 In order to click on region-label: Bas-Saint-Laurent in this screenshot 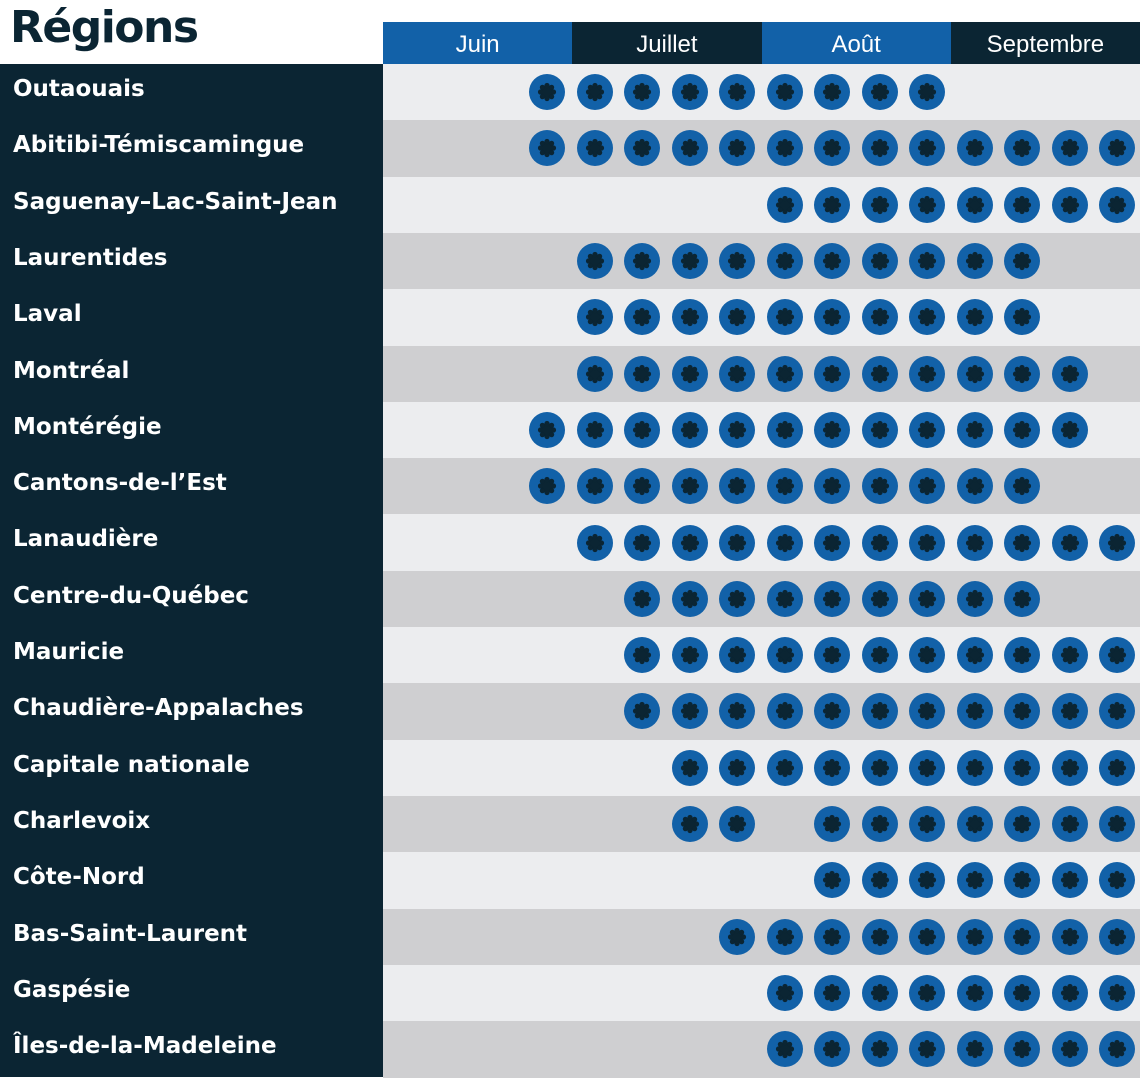, I will do `click(130, 933)`.